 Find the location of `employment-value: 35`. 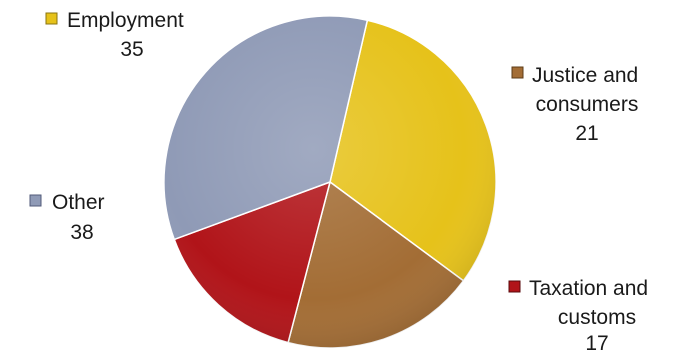

employment-value: 35 is located at coordinates (131, 49).